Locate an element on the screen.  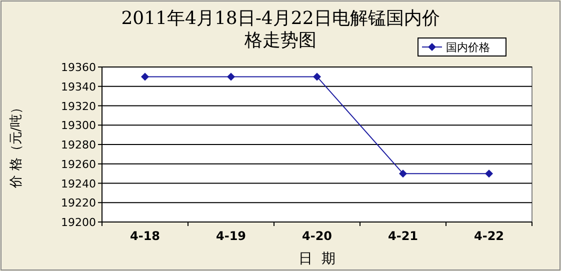
legend: 国内价格 is located at coordinates (462, 47).